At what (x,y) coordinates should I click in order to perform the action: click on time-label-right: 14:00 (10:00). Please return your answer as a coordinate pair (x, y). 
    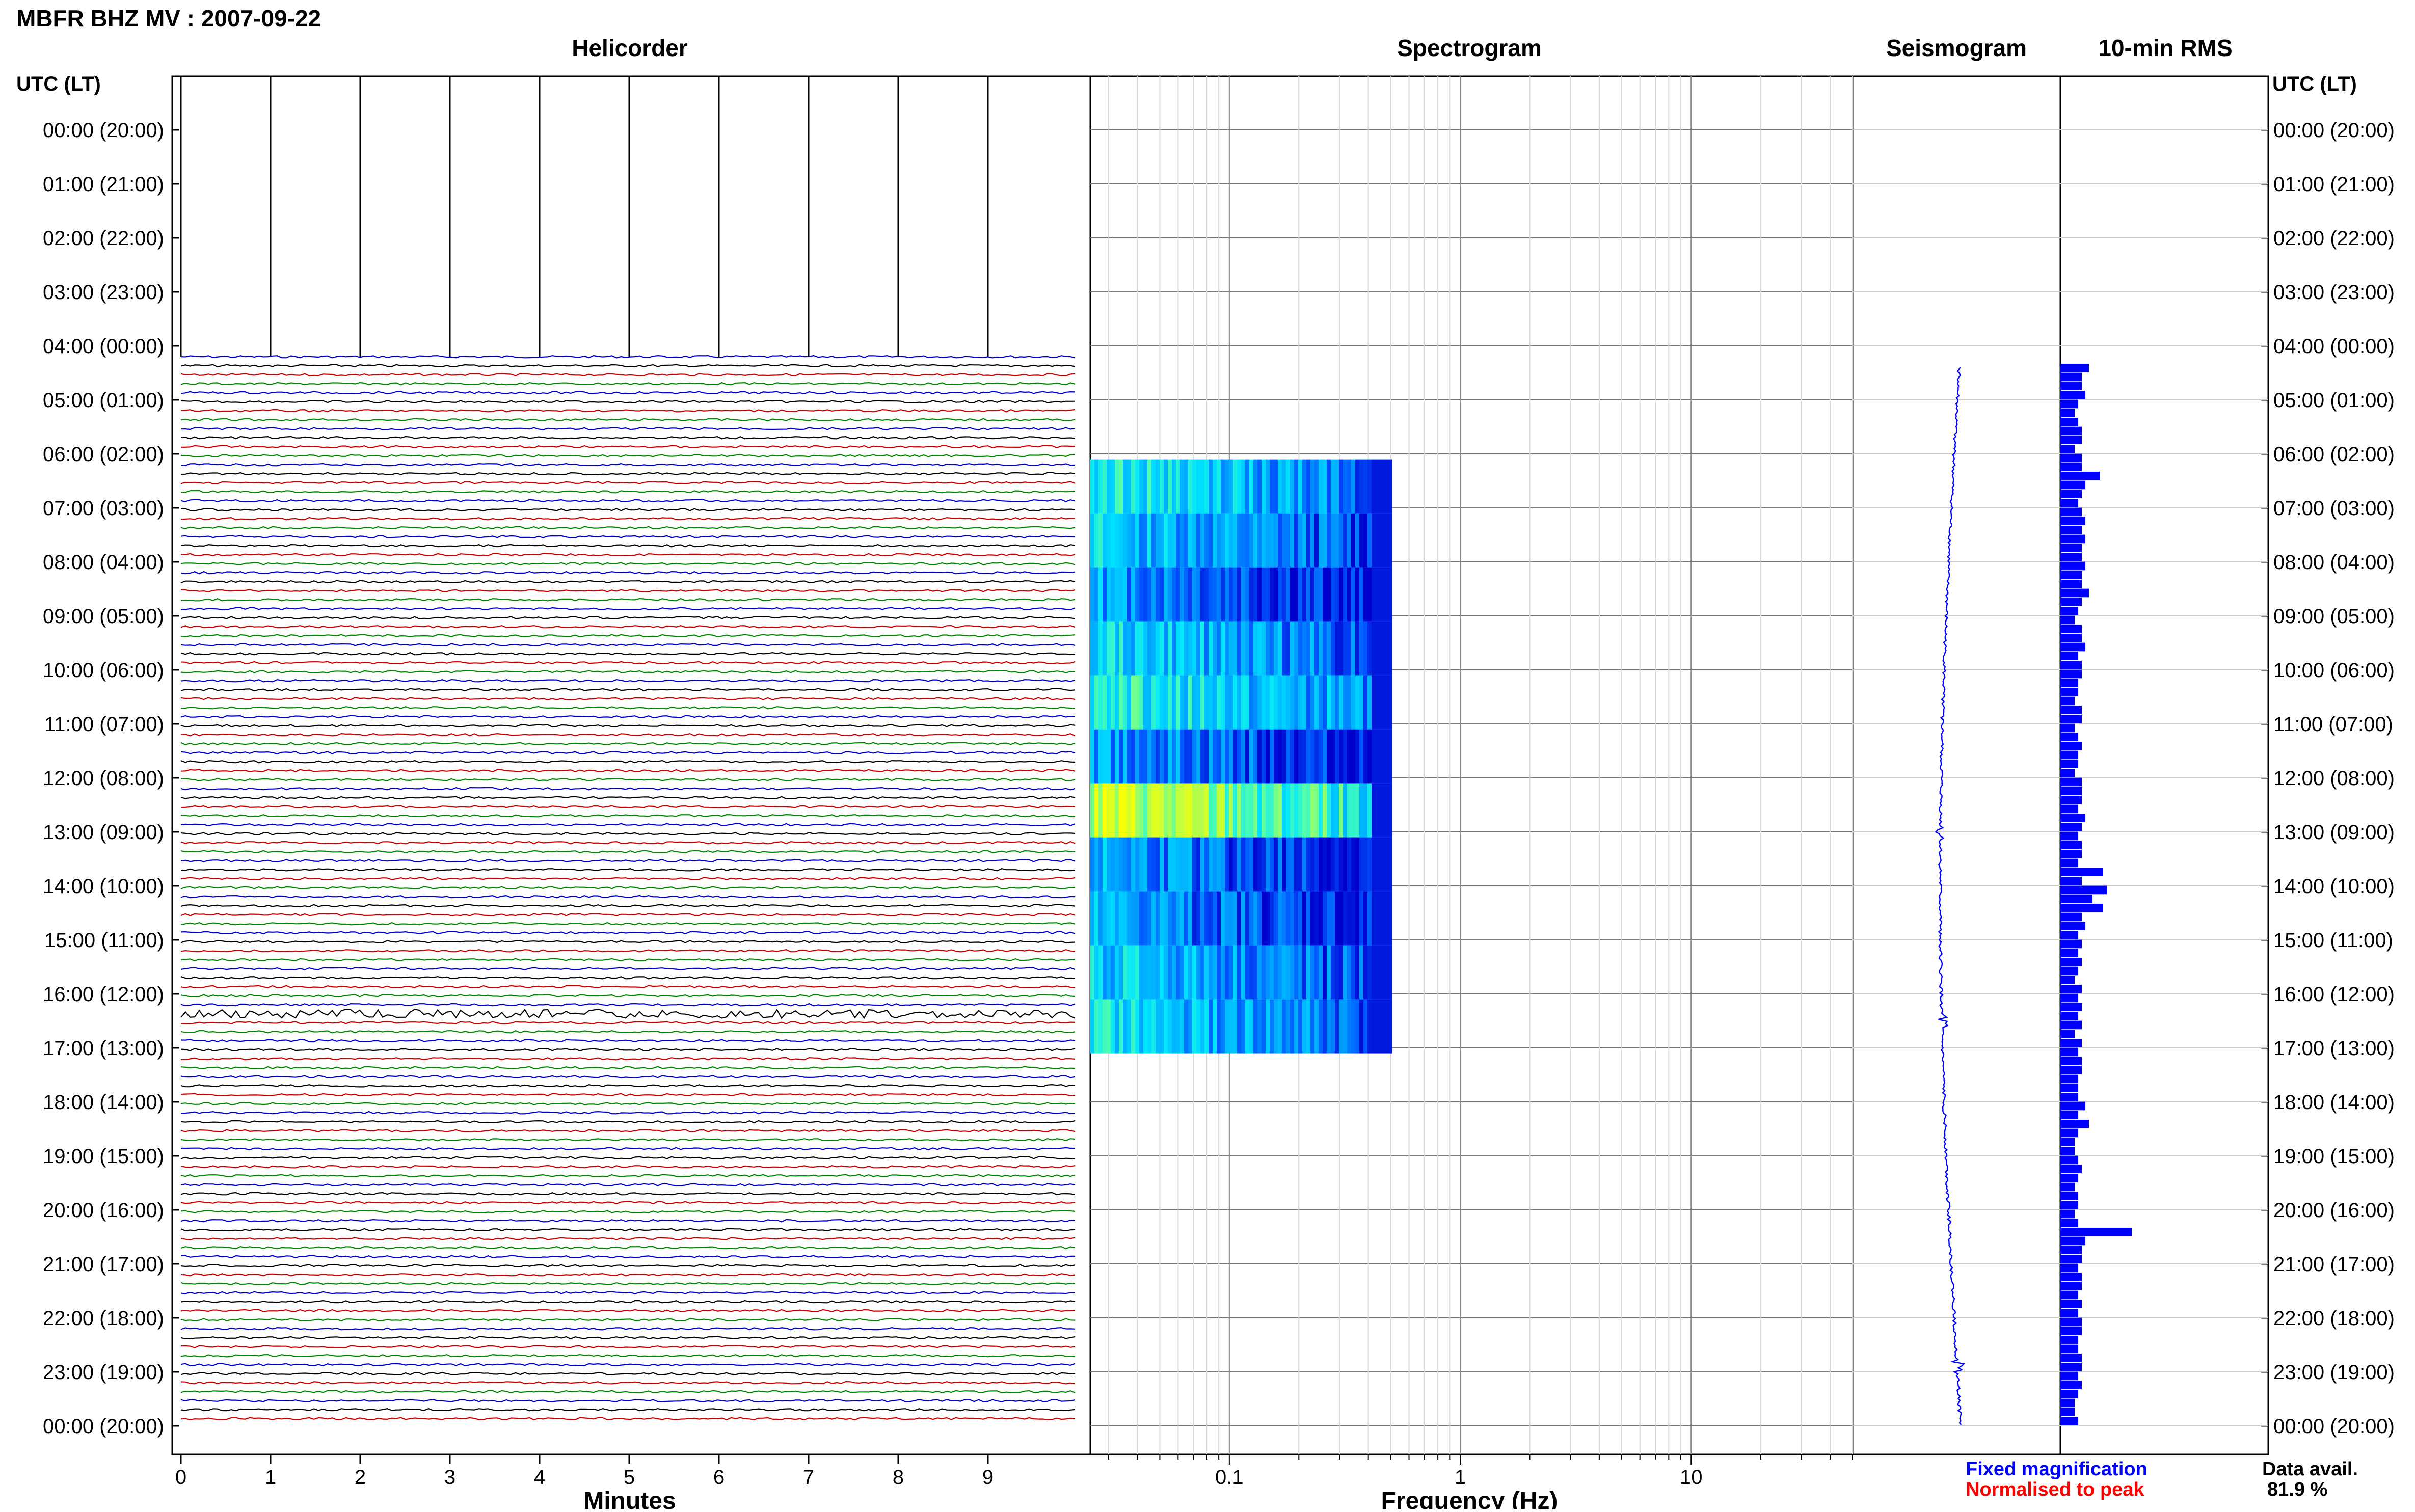
    Looking at the image, I should click on (2334, 886).